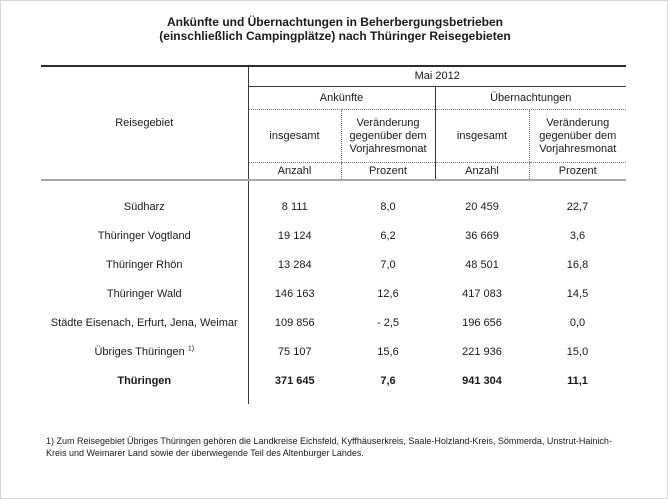 The image size is (668, 499). Describe the element at coordinates (294, 136) in the screenshot. I see `subheader-arrivals-total: insgesamt` at that location.